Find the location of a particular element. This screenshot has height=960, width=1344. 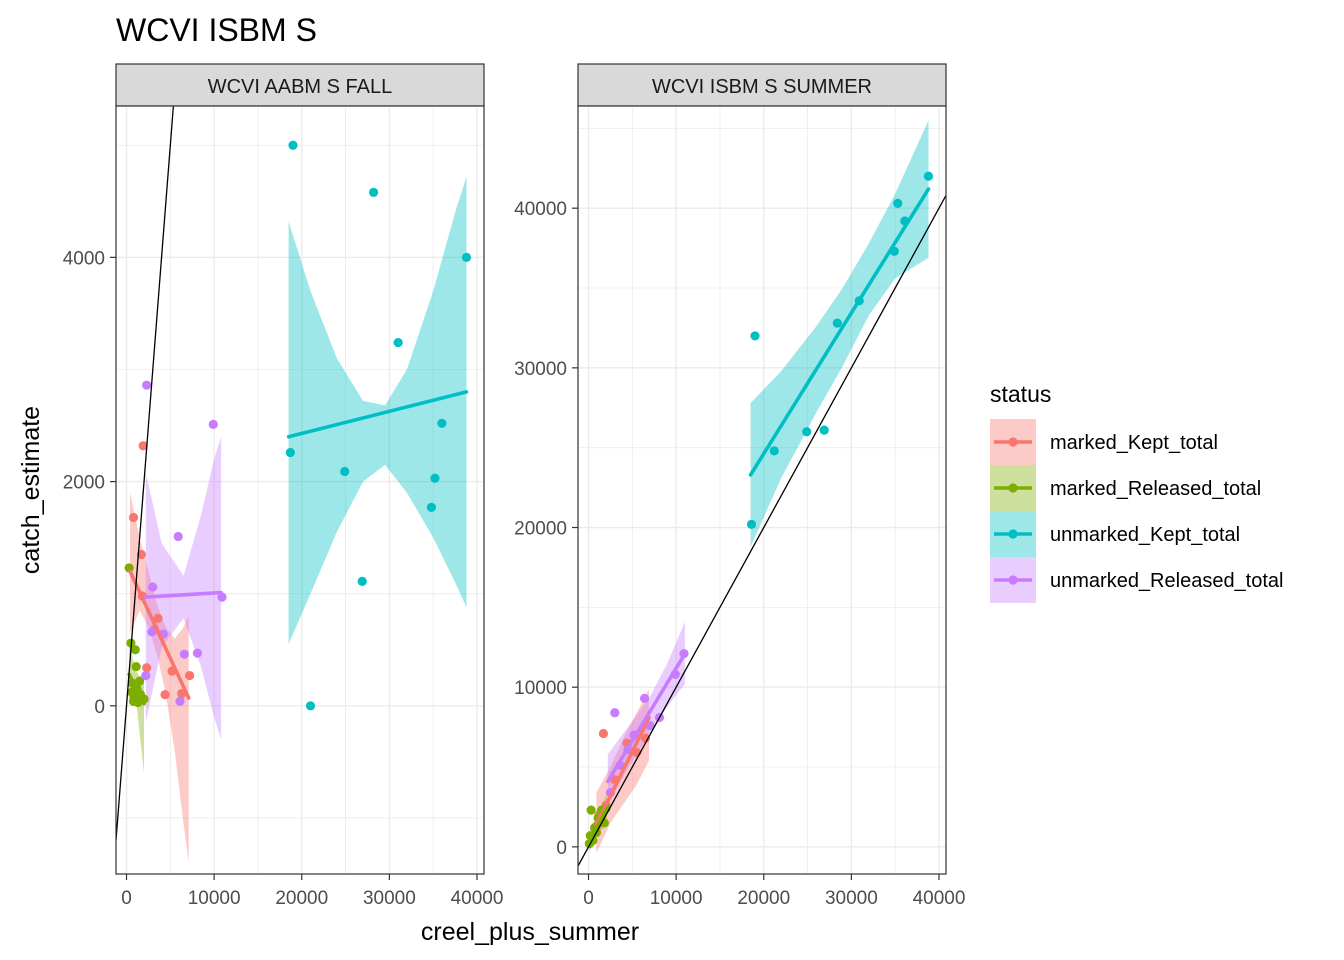

y-axis-title: catch_estimate is located at coordinates (31, 490).